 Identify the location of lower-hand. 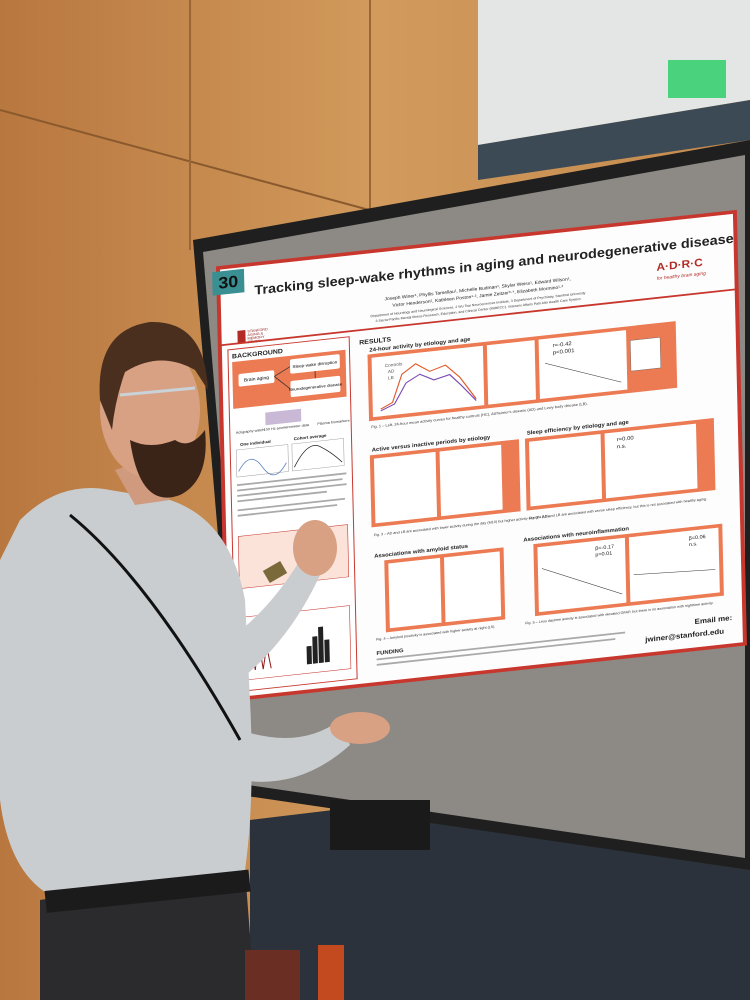
(360, 728).